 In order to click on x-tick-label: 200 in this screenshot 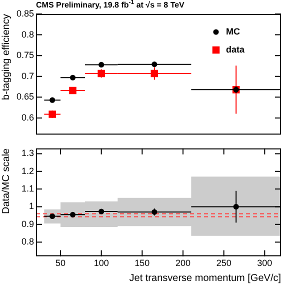, I will do `click(183, 263)`.